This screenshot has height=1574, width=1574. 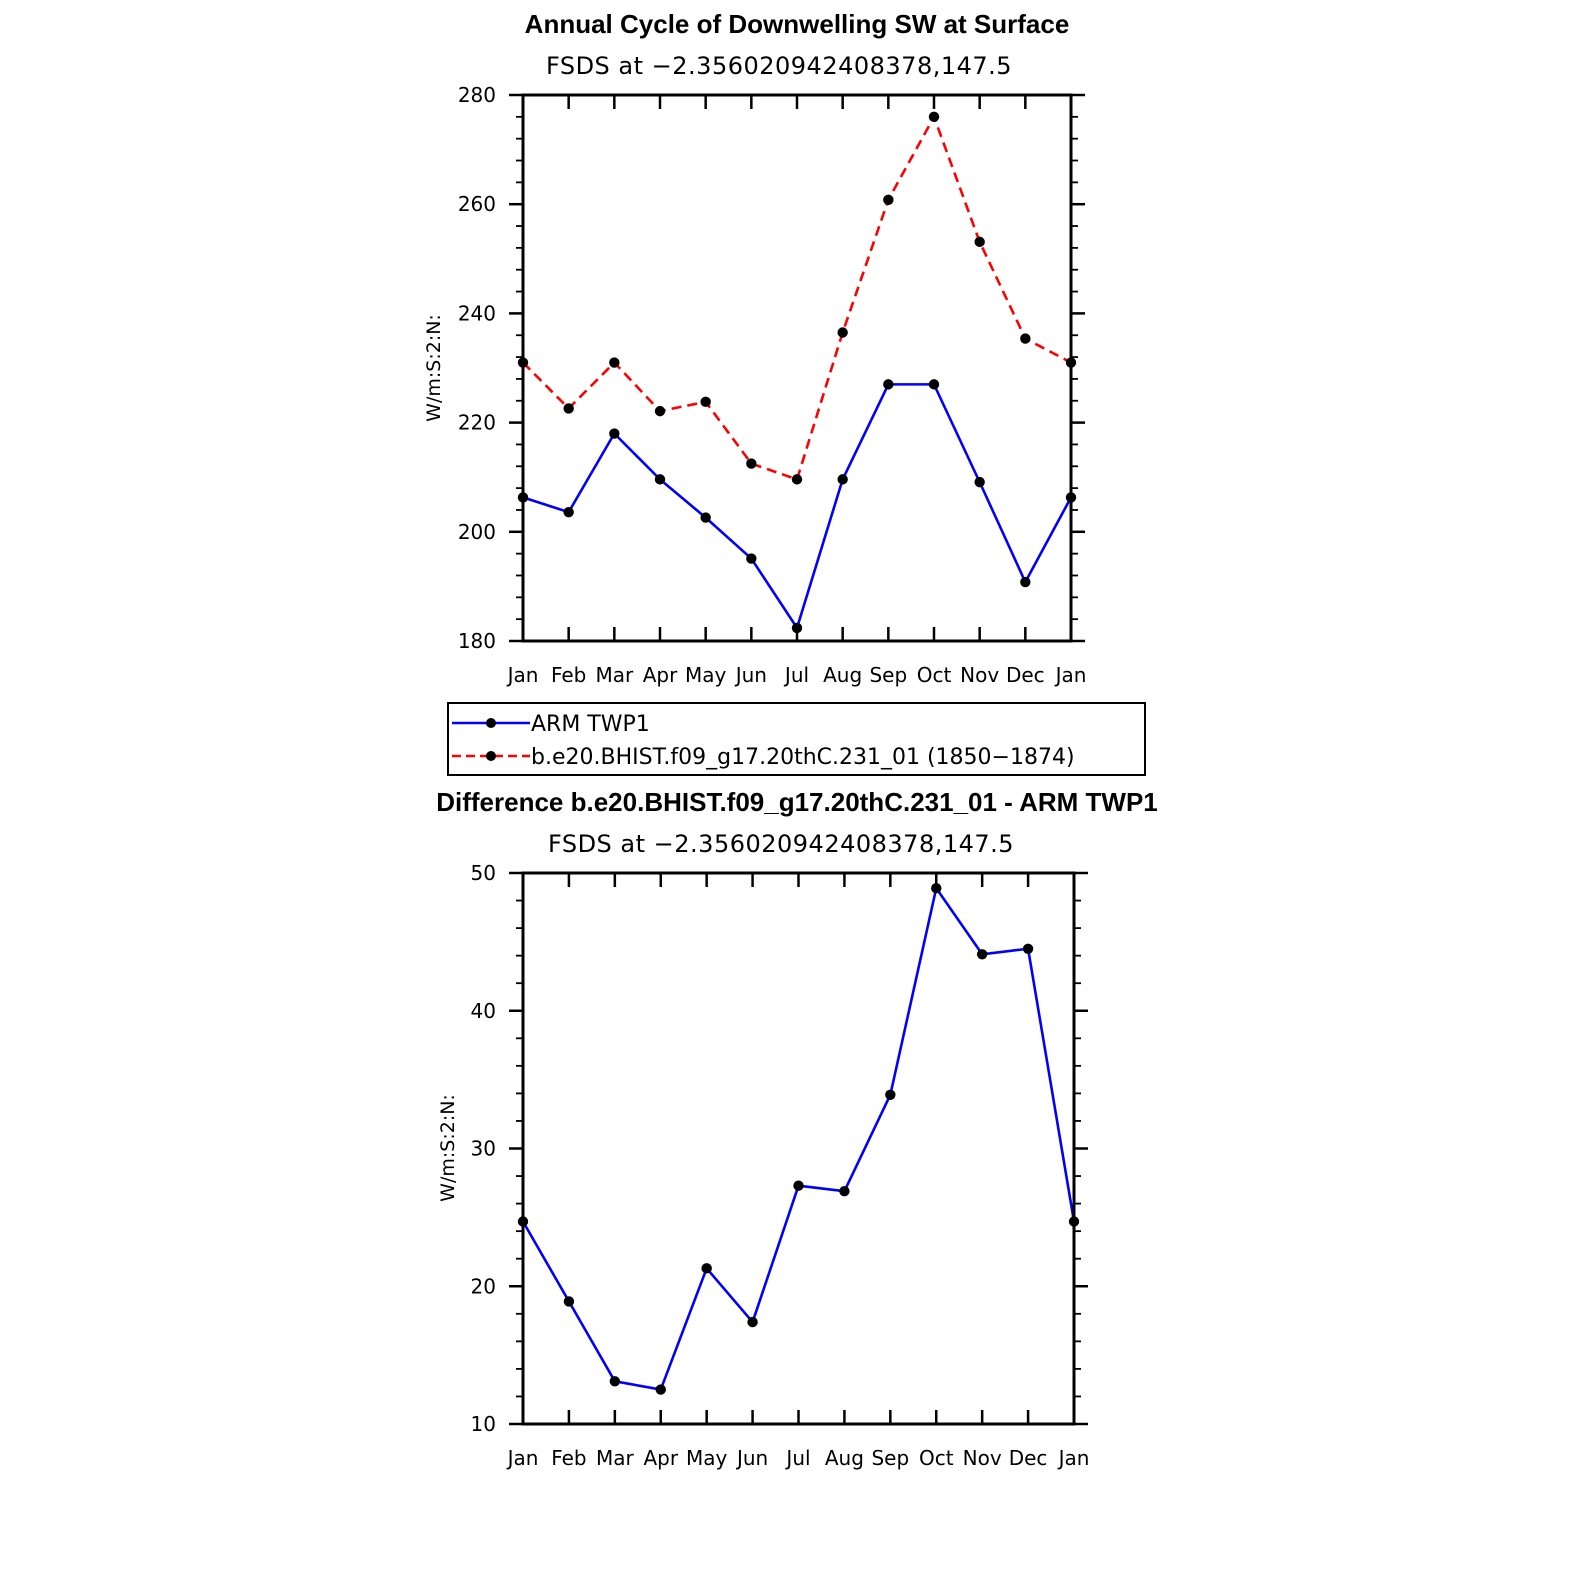 What do you see at coordinates (434, 368) in the screenshot?
I see `chart1-y-axis-label: W/m:S:2:N:` at bounding box center [434, 368].